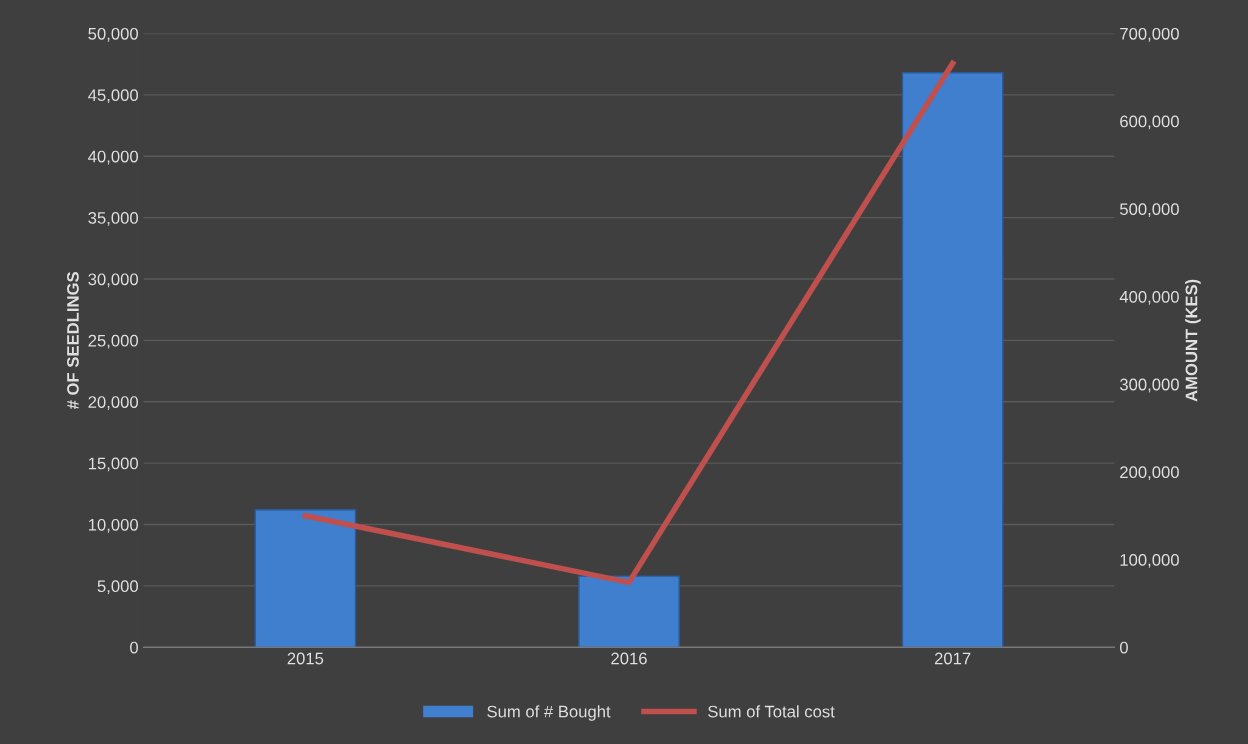  What do you see at coordinates (952, 658) in the screenshot?
I see `x-tick-label: 2017` at bounding box center [952, 658].